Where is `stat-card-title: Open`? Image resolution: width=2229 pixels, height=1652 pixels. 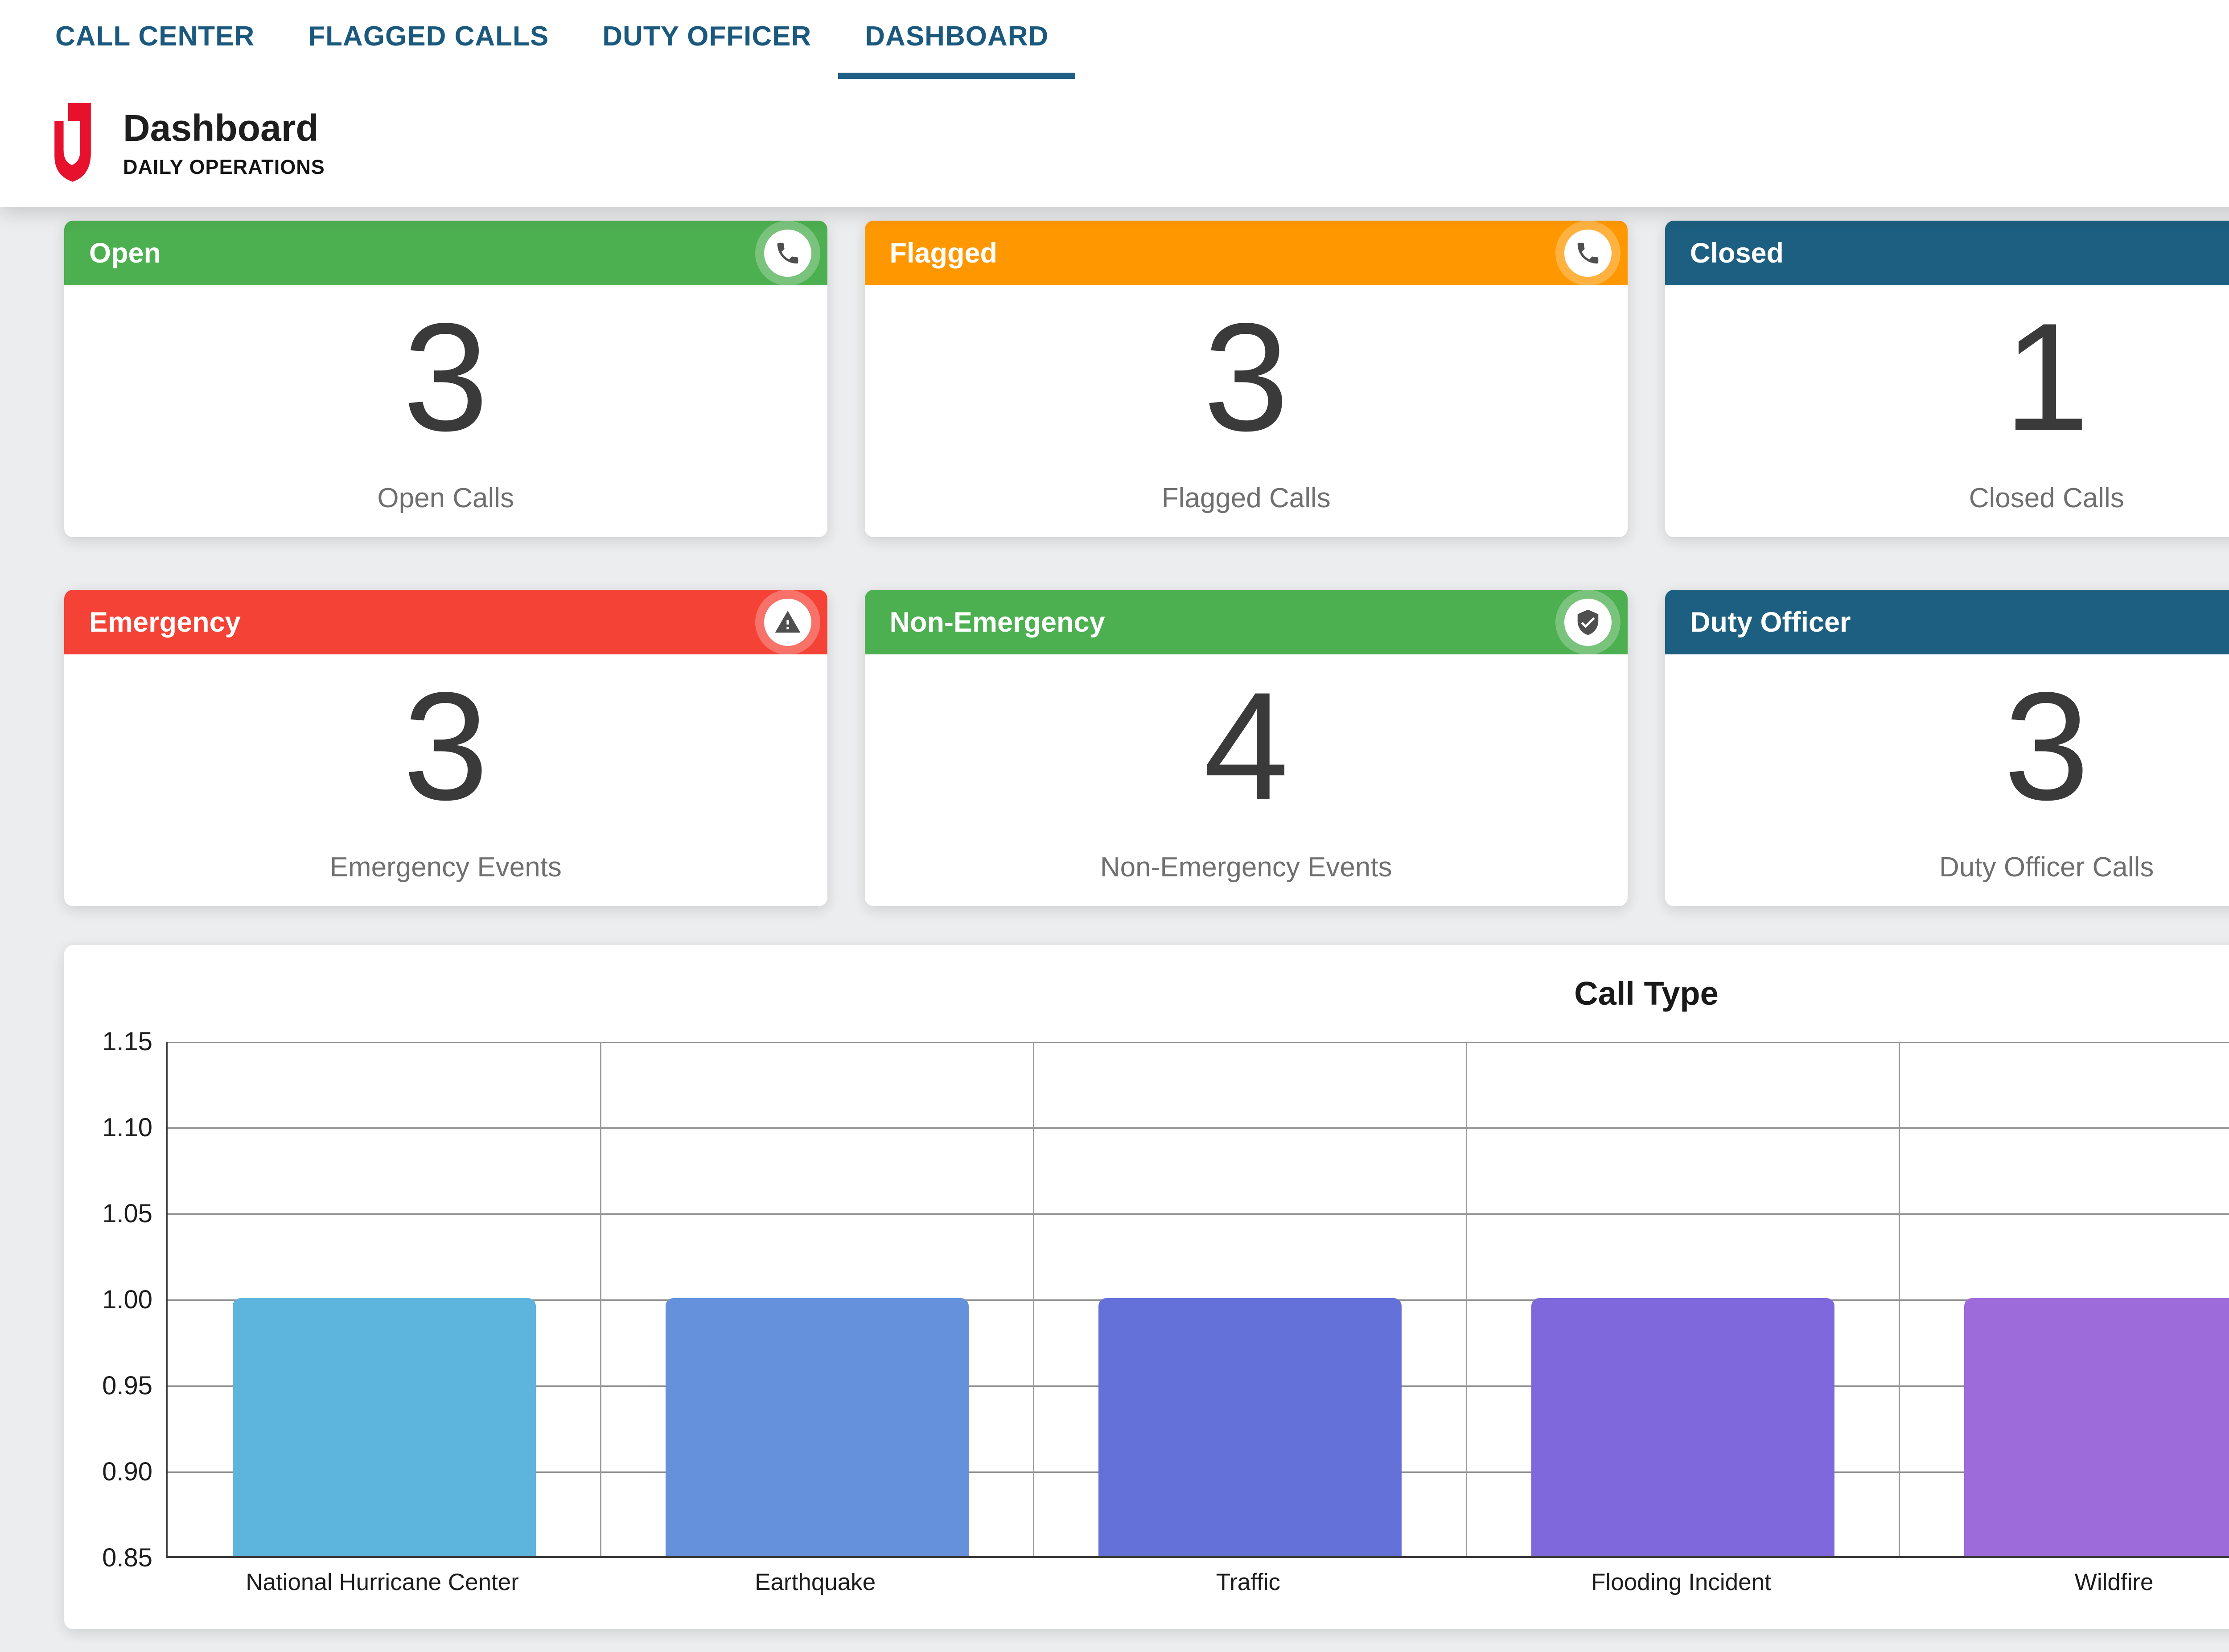
stat-card-title: Open is located at coordinates (125, 253).